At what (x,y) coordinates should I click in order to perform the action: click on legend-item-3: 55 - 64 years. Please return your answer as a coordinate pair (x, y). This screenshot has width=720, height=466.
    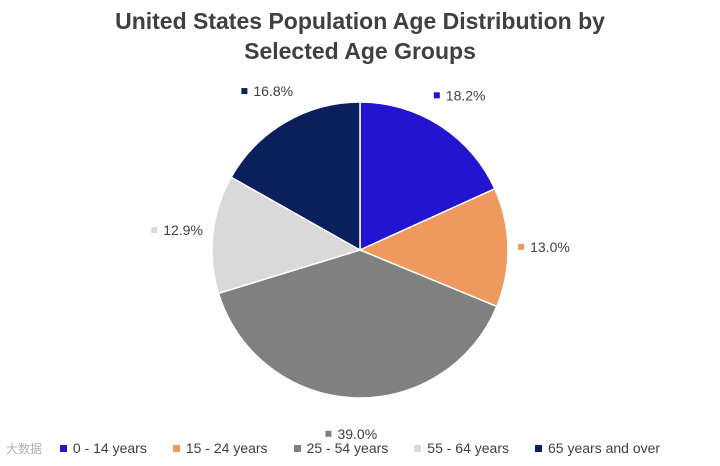
    Looking at the image, I should click on (461, 448).